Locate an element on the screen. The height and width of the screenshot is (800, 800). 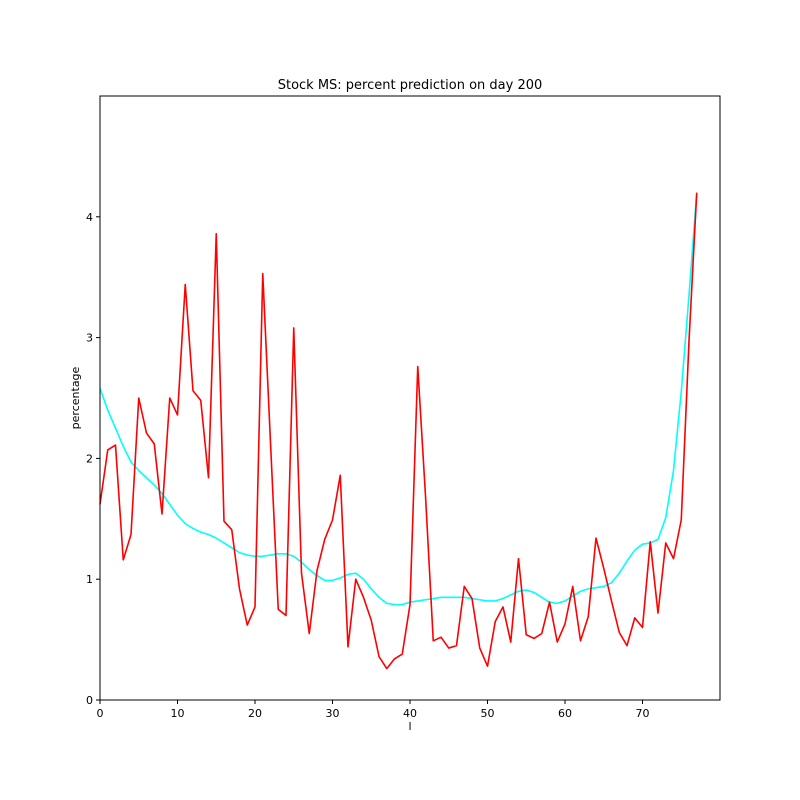
x-tick-label: 50 is located at coordinates (488, 713).